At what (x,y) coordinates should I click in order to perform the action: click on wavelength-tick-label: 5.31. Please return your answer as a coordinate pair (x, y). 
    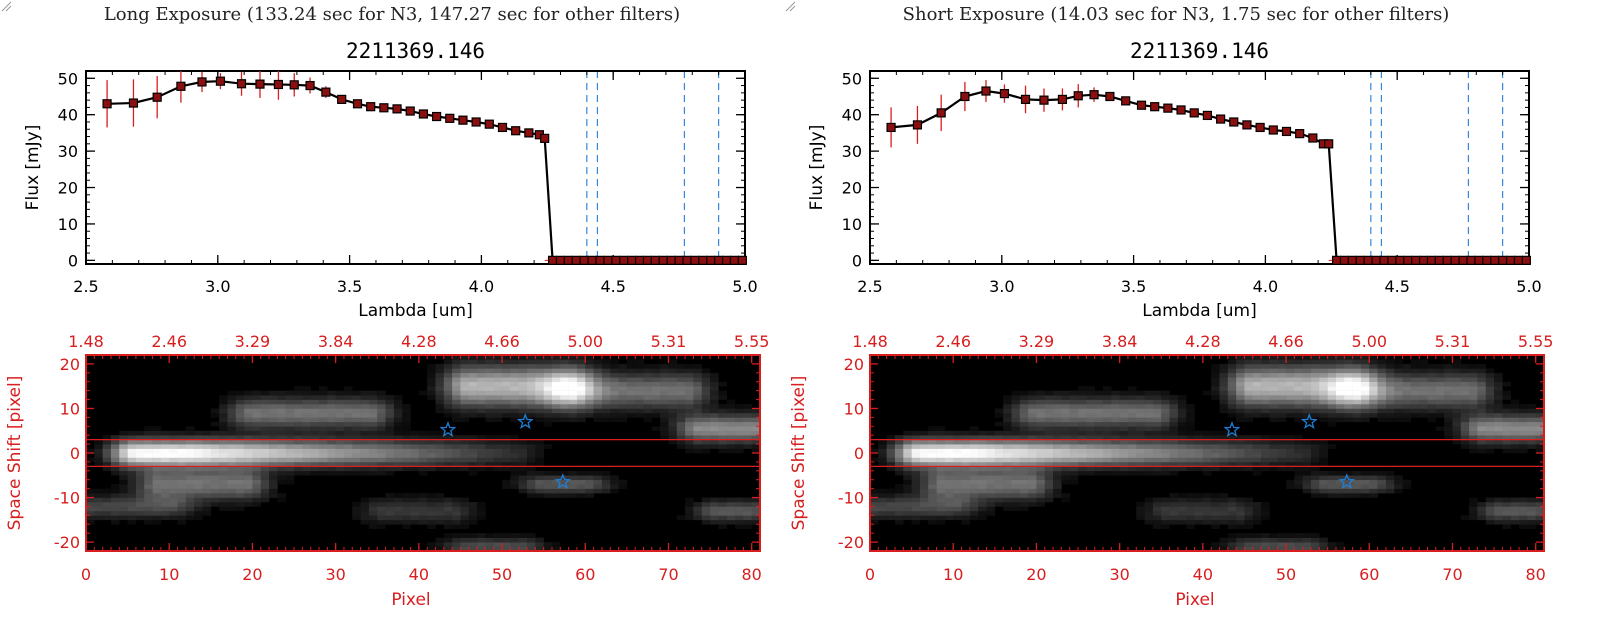
    Looking at the image, I should click on (1453, 341).